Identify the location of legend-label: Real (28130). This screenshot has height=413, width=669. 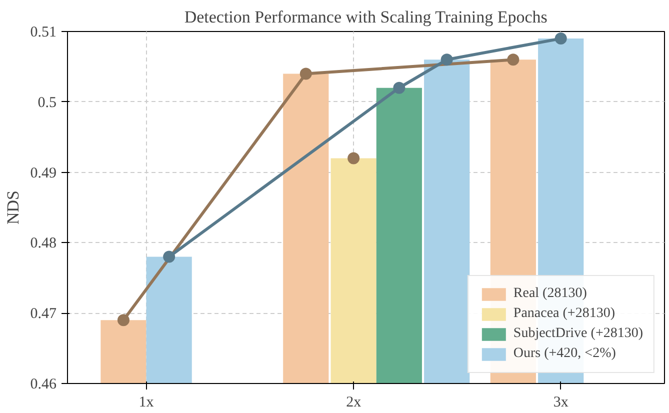
(550, 294).